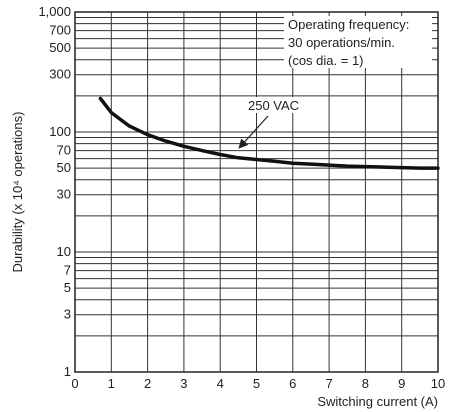 This screenshot has width=457, height=412. Describe the element at coordinates (17, 192) in the screenshot. I see `y-axis-label: Durability (x 10⁴ operations)` at that location.